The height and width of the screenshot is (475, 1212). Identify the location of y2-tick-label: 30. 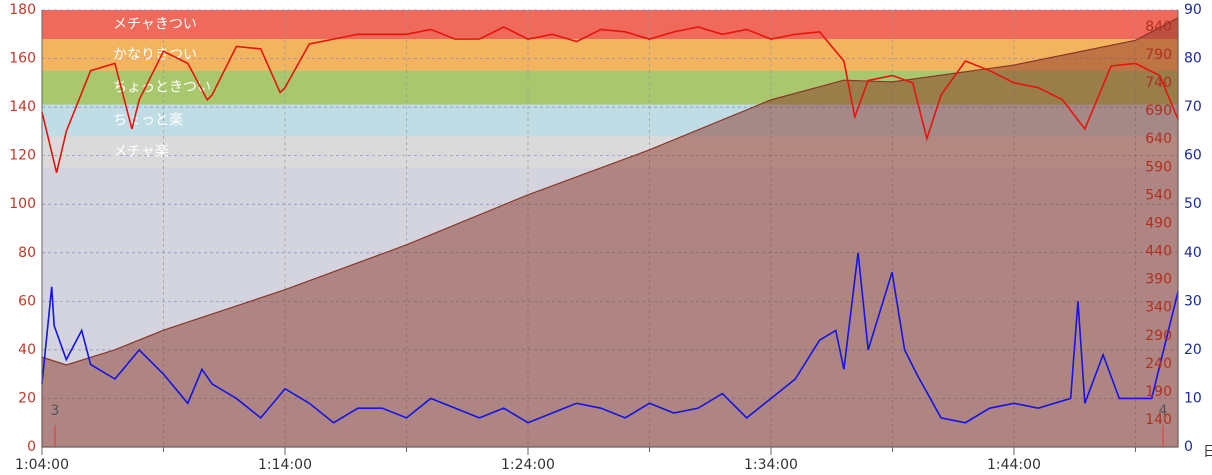
(1193, 301).